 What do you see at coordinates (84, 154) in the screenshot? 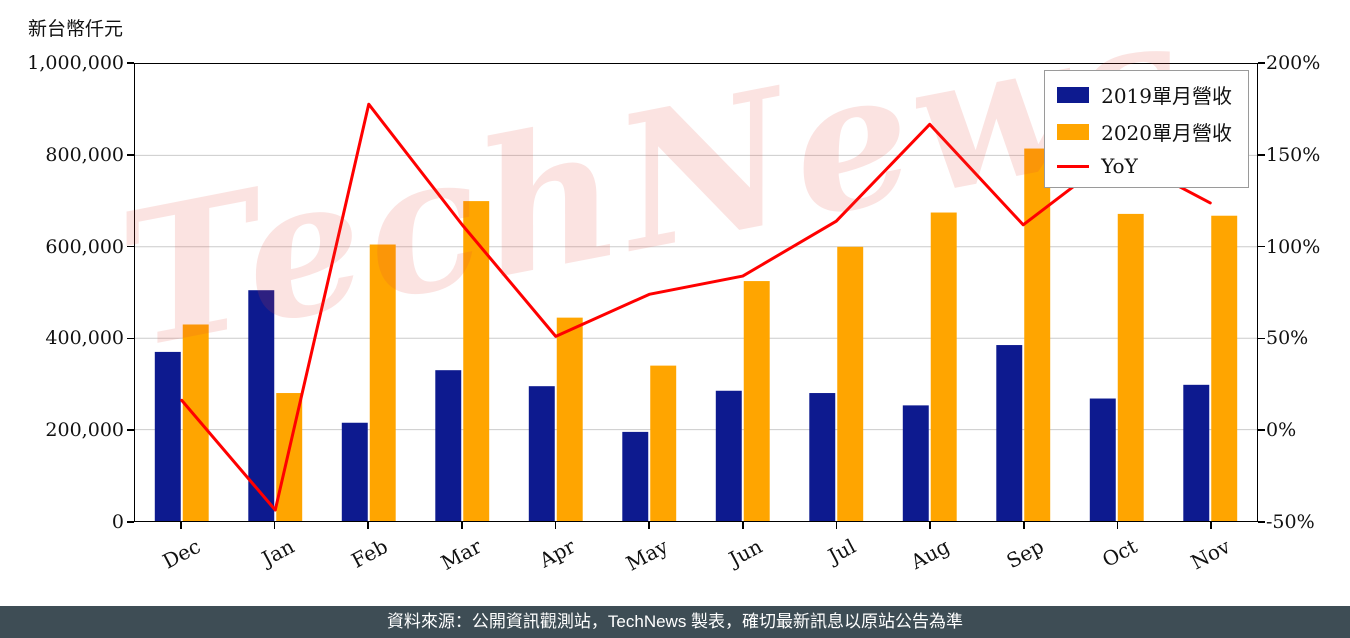
I see `left-tick-label: 800,000` at bounding box center [84, 154].